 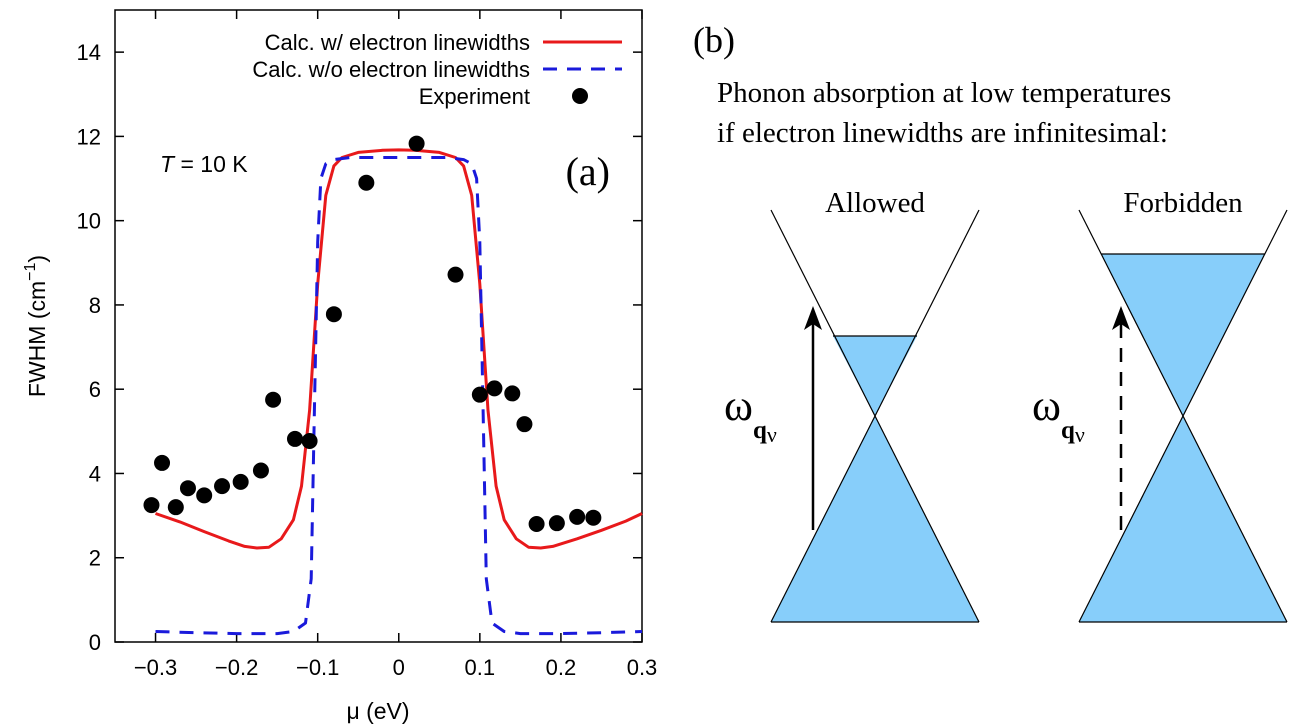 I want to click on forbidden-cone-edge-right, so click(x=1183, y=416).